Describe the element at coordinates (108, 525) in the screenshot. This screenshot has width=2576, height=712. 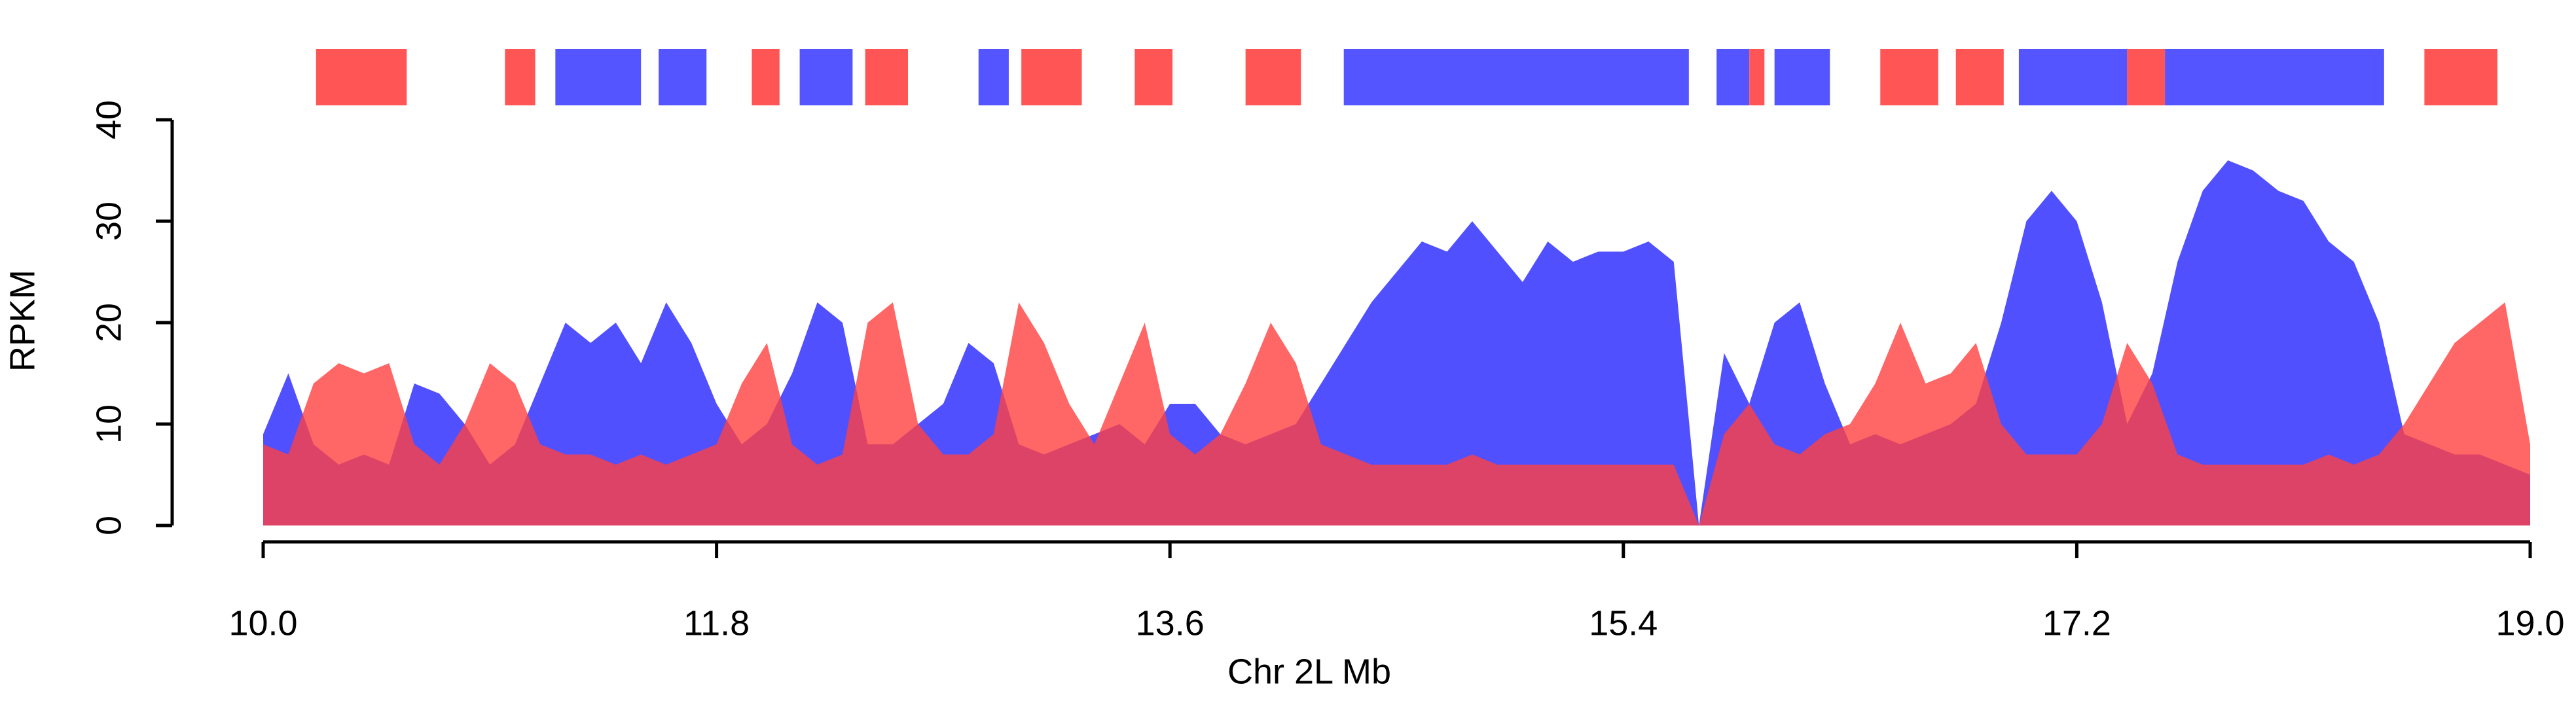
I see `y-tick-label: 0` at that location.